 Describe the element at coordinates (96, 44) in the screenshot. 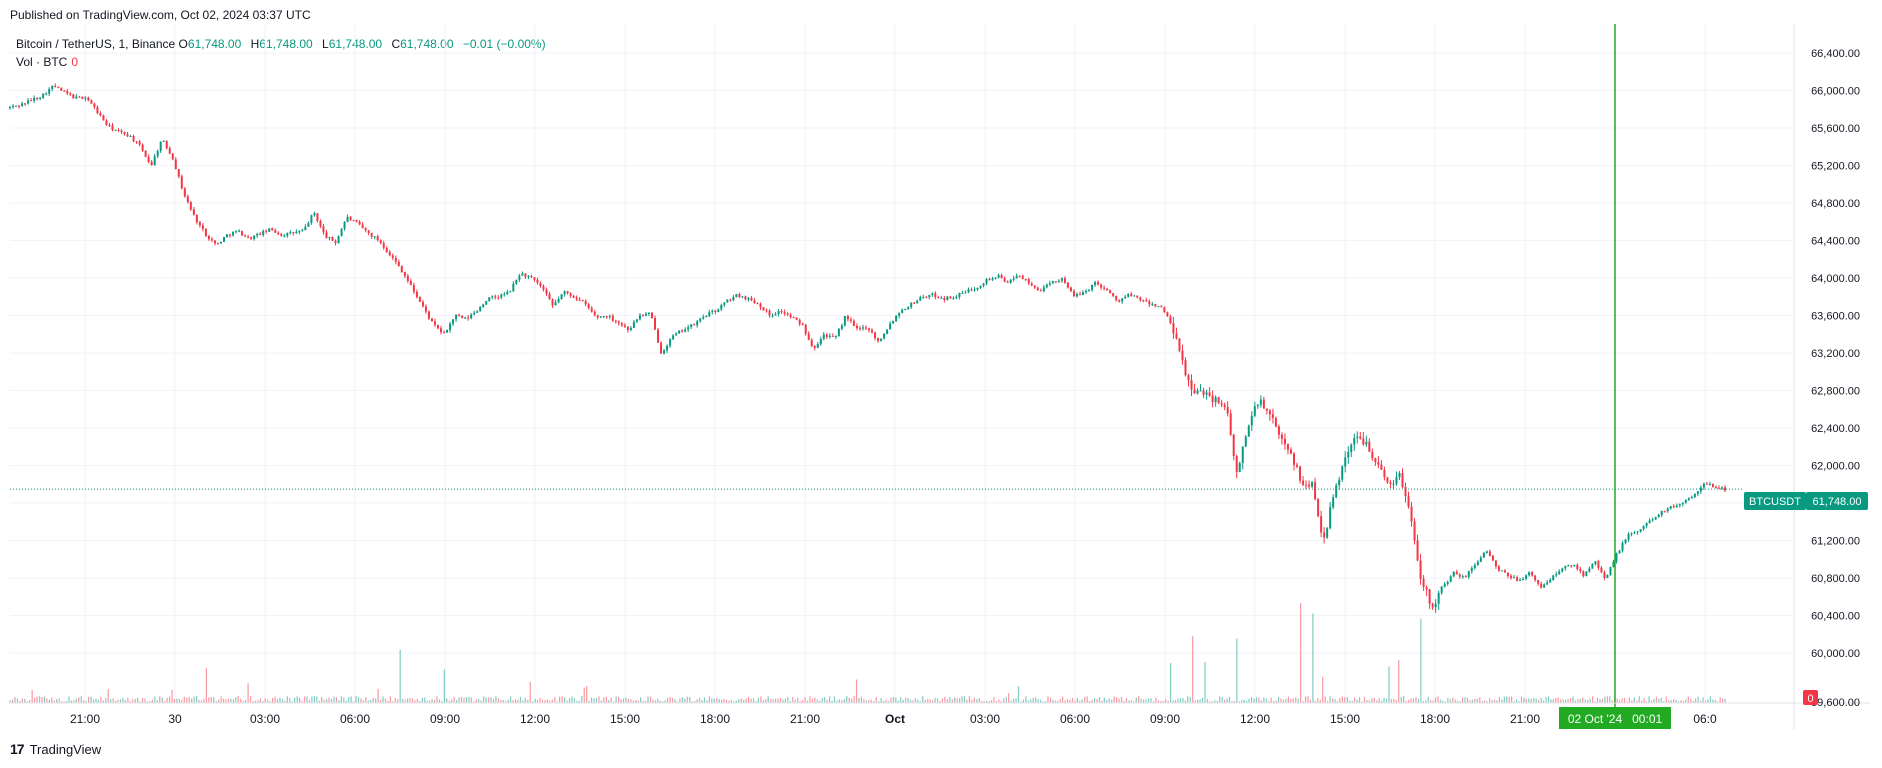

I see `legend-symbol: Bitcoin / TetherUS, 1, Binance` at that location.